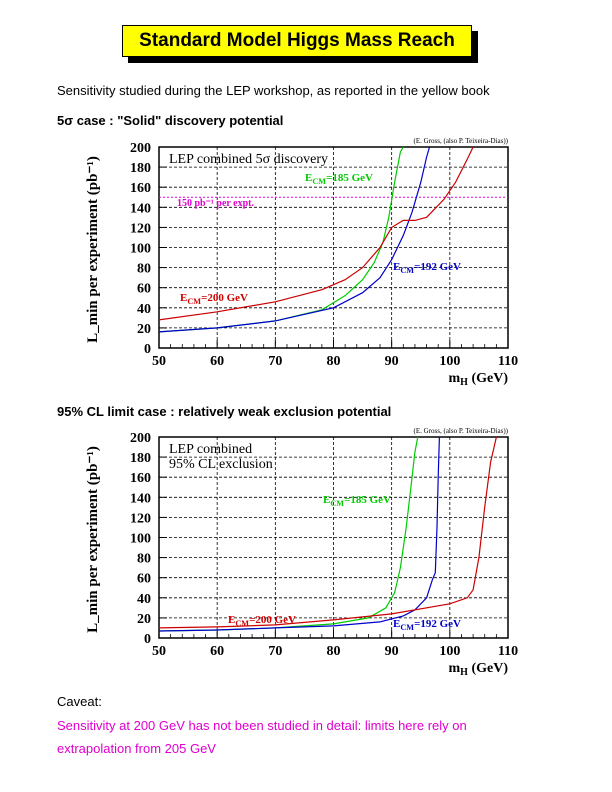 This screenshot has width=612, height=792. Describe the element at coordinates (248, 159) in the screenshot. I see `plot-title: LEP combined 5σ discovery` at that location.